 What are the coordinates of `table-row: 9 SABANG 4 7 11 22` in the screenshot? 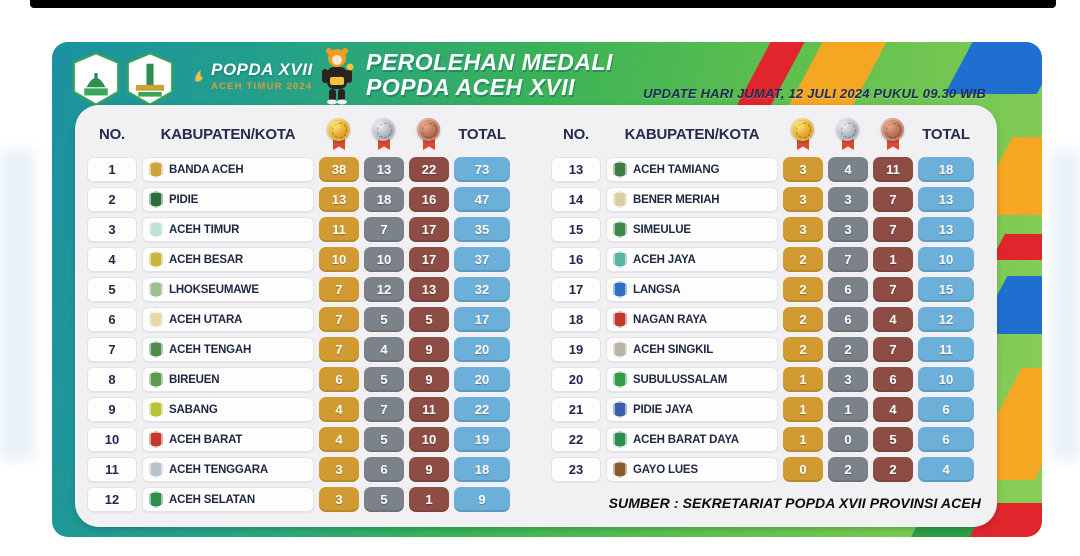 It's located at (303, 409).